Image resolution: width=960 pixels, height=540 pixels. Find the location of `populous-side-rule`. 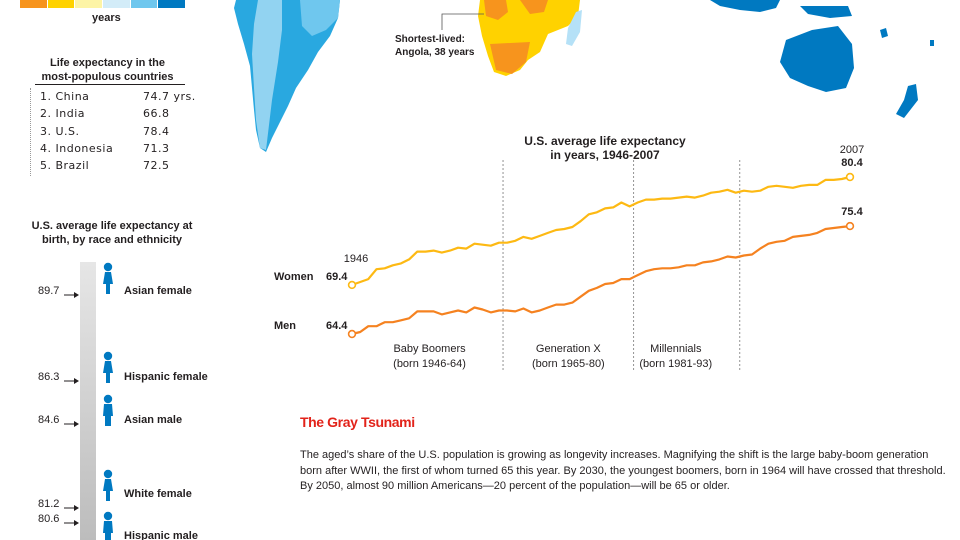

populous-side-rule is located at coordinates (30, 132).